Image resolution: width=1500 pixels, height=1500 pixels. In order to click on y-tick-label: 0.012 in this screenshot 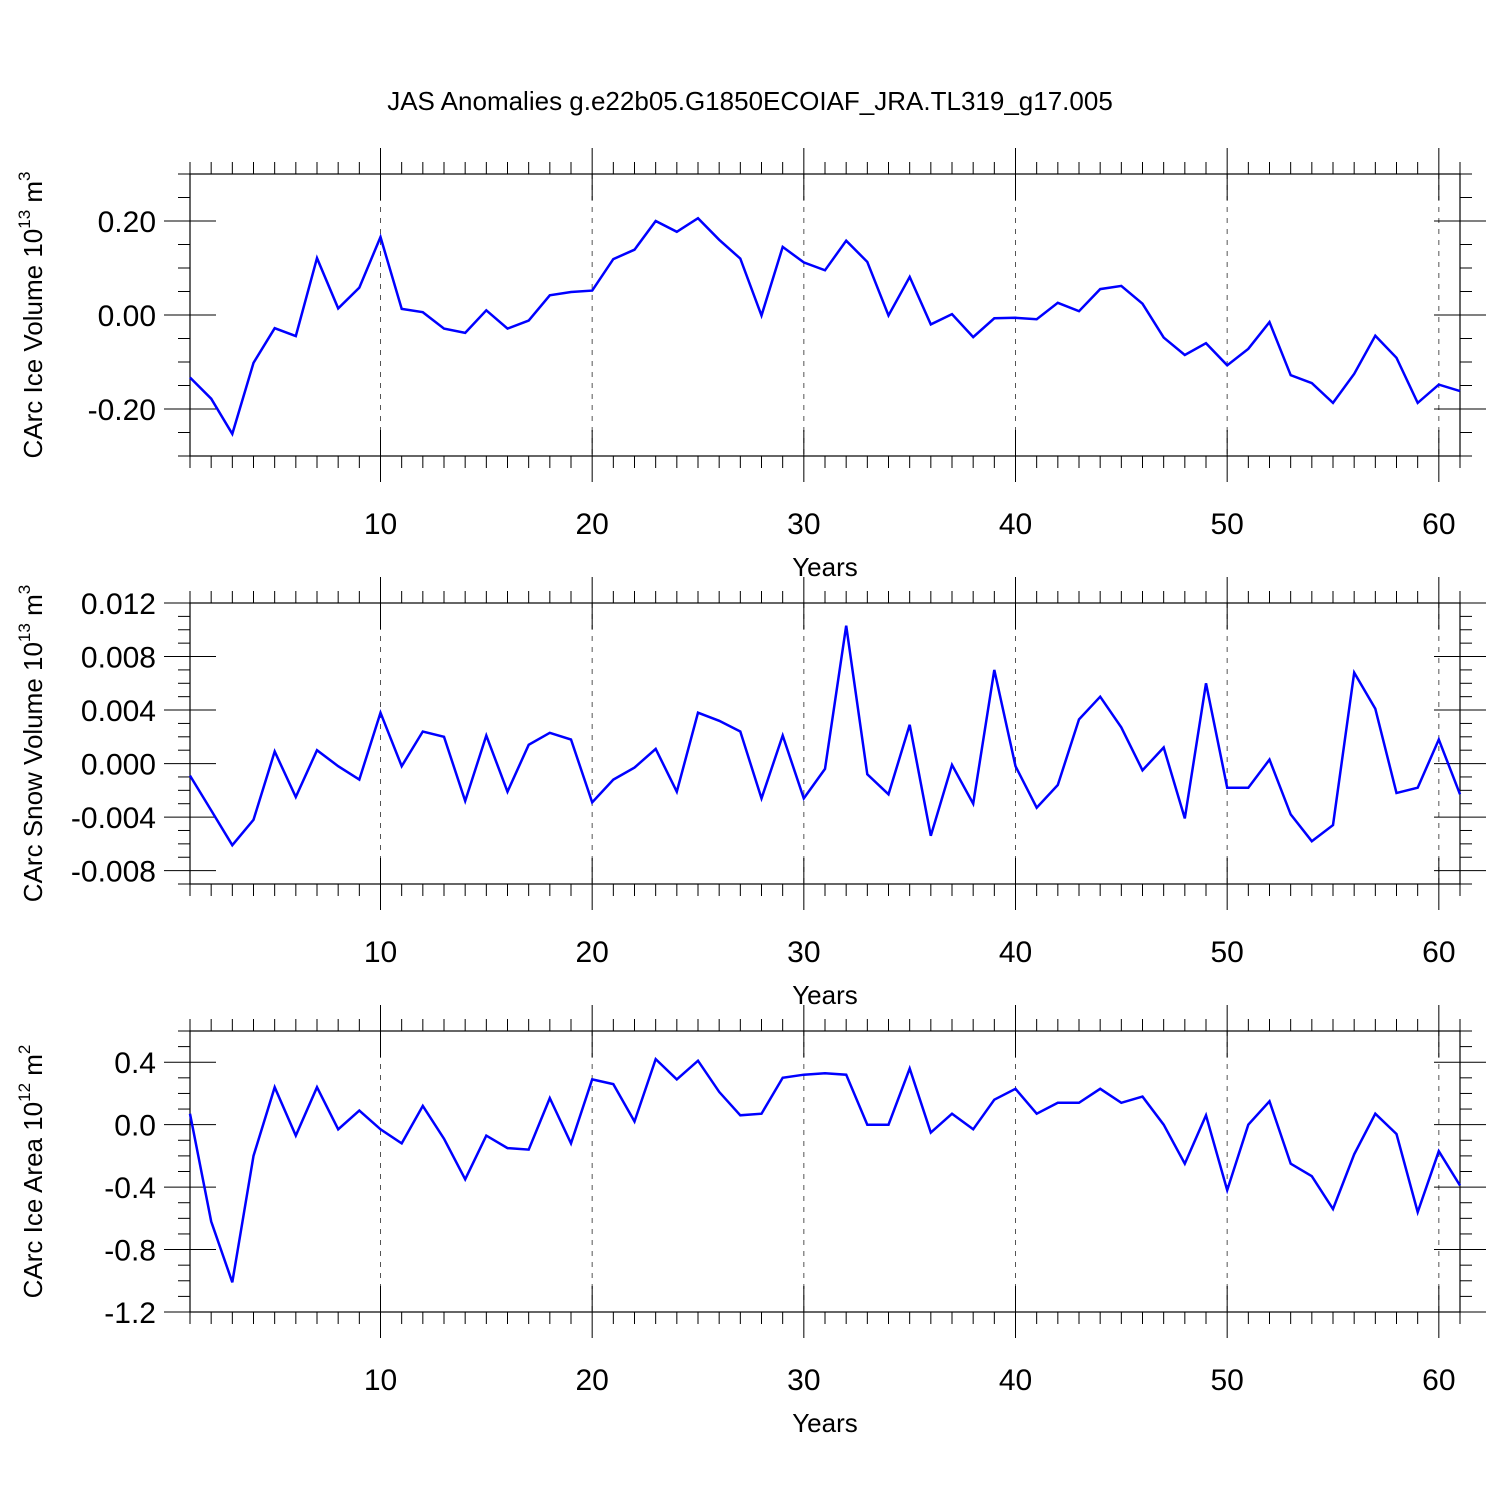, I will do `click(118, 604)`.